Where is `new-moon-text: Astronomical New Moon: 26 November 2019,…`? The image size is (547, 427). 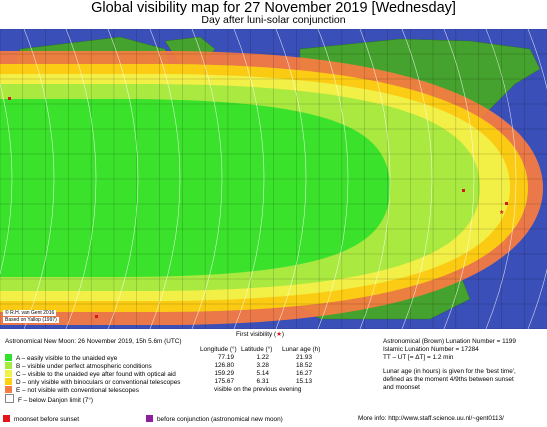
new-moon-text: Astronomical New Moon: 26 November 2019,… is located at coordinates (93, 341).